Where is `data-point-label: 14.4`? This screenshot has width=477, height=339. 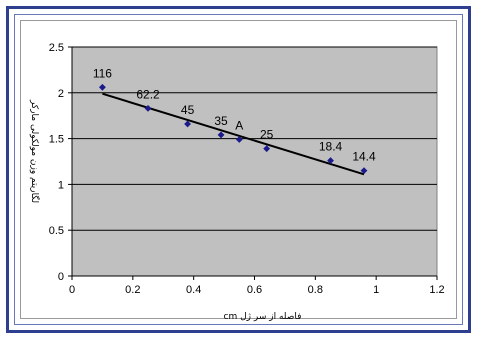 data-point-label: 14.4 is located at coordinates (364, 157).